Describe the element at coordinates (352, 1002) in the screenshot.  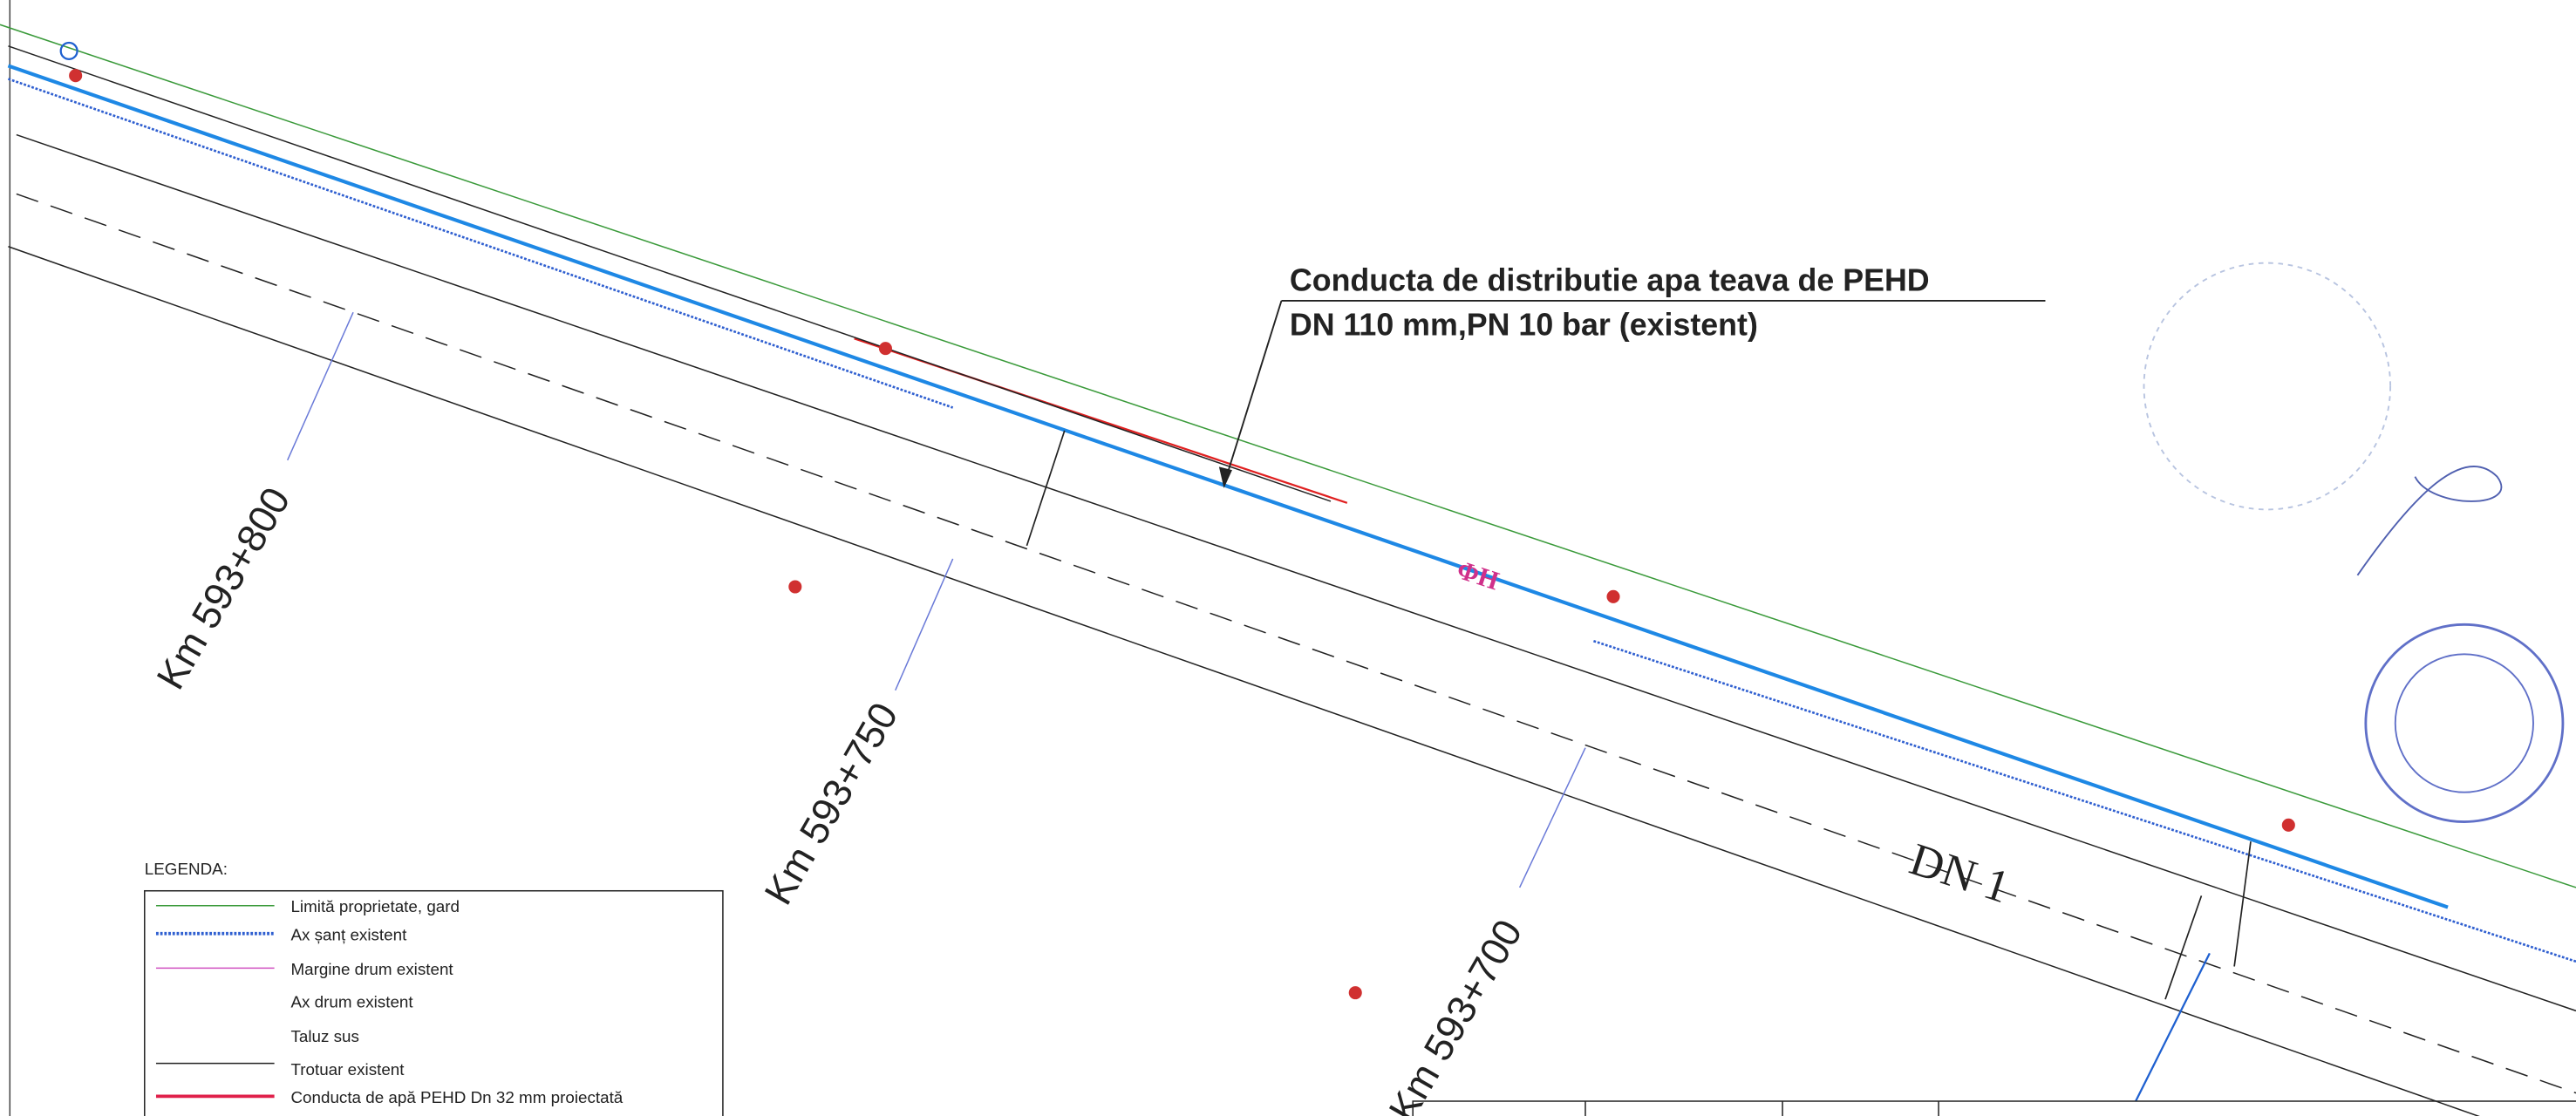
I see `legend-item: Ax drum existent` at that location.